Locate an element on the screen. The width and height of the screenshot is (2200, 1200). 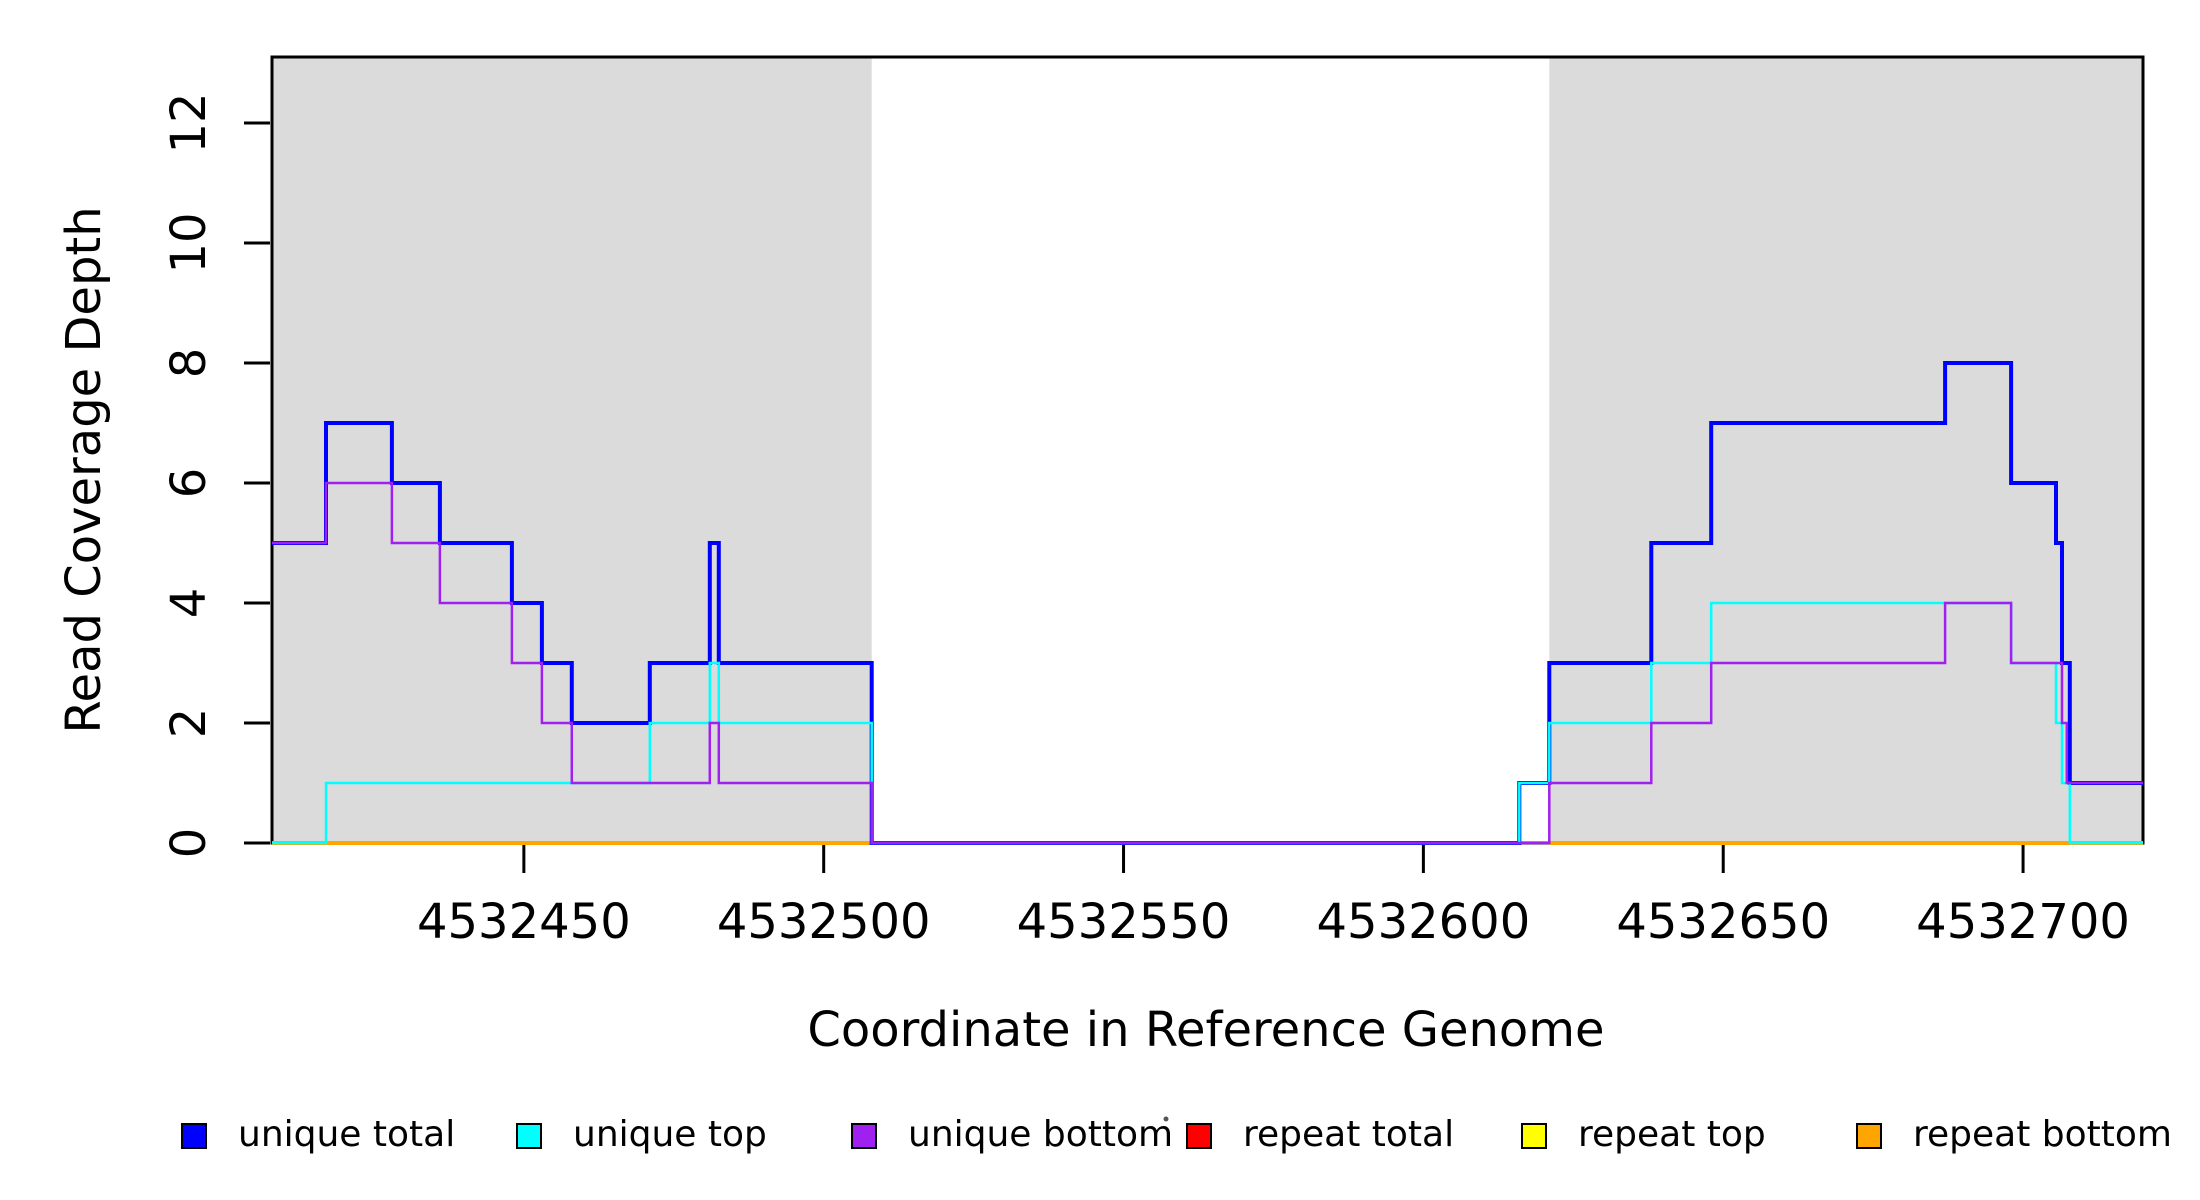
x-tick-label: 4532650 is located at coordinates (1723, 922).